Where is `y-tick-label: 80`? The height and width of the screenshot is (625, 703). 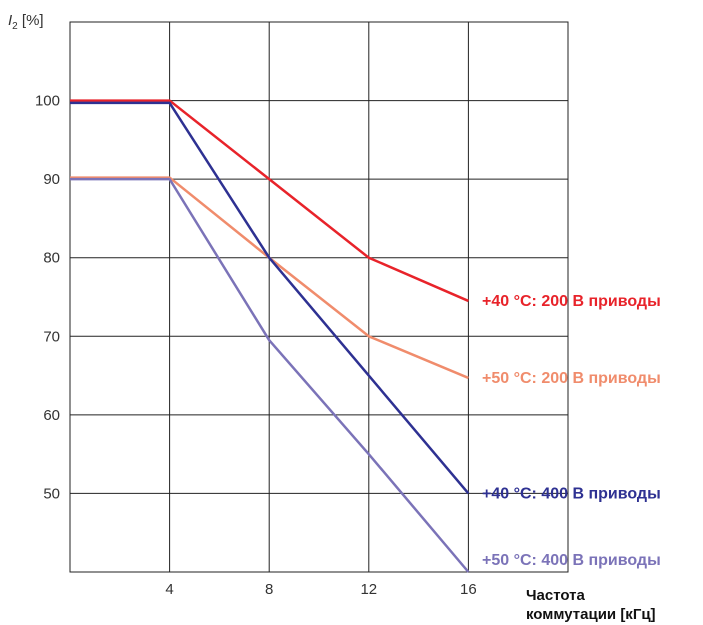
y-tick-label: 80 is located at coordinates (51, 258).